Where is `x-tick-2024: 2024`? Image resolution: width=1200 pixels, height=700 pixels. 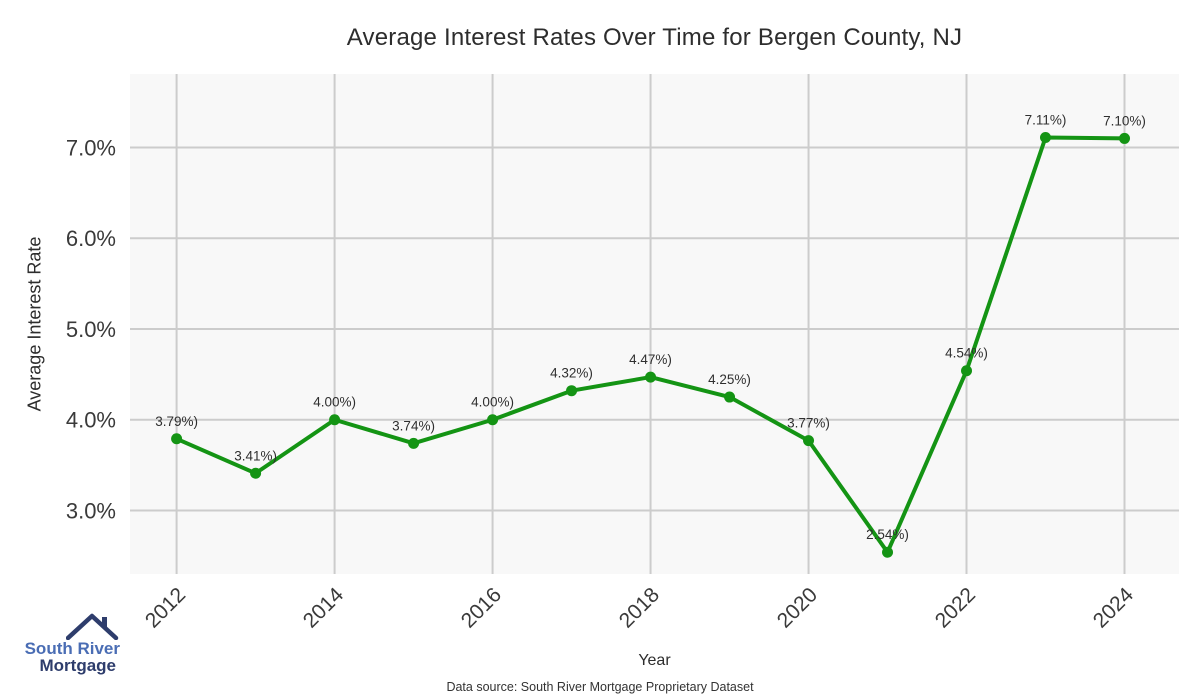
x-tick-2024: 2024 is located at coordinates (1114, 608).